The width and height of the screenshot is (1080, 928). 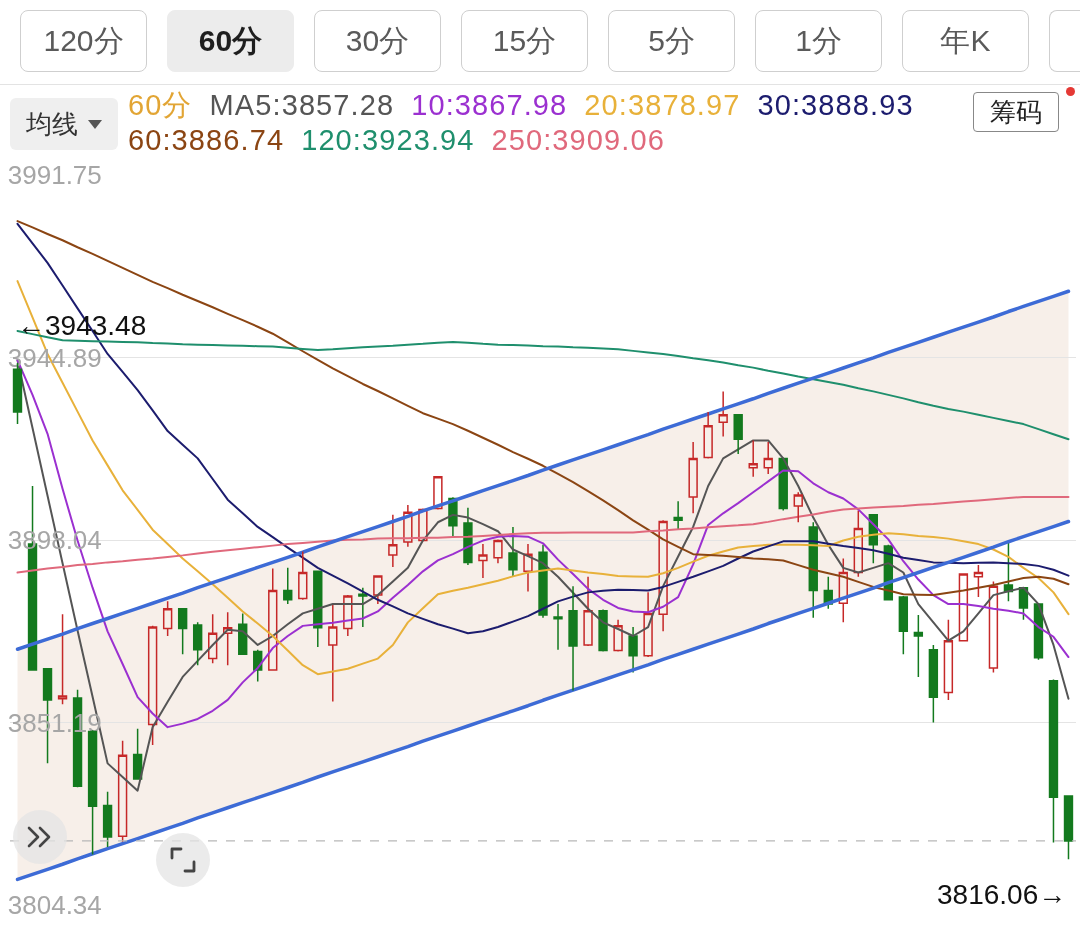 I want to click on legend-title: 60分, so click(x=160, y=105).